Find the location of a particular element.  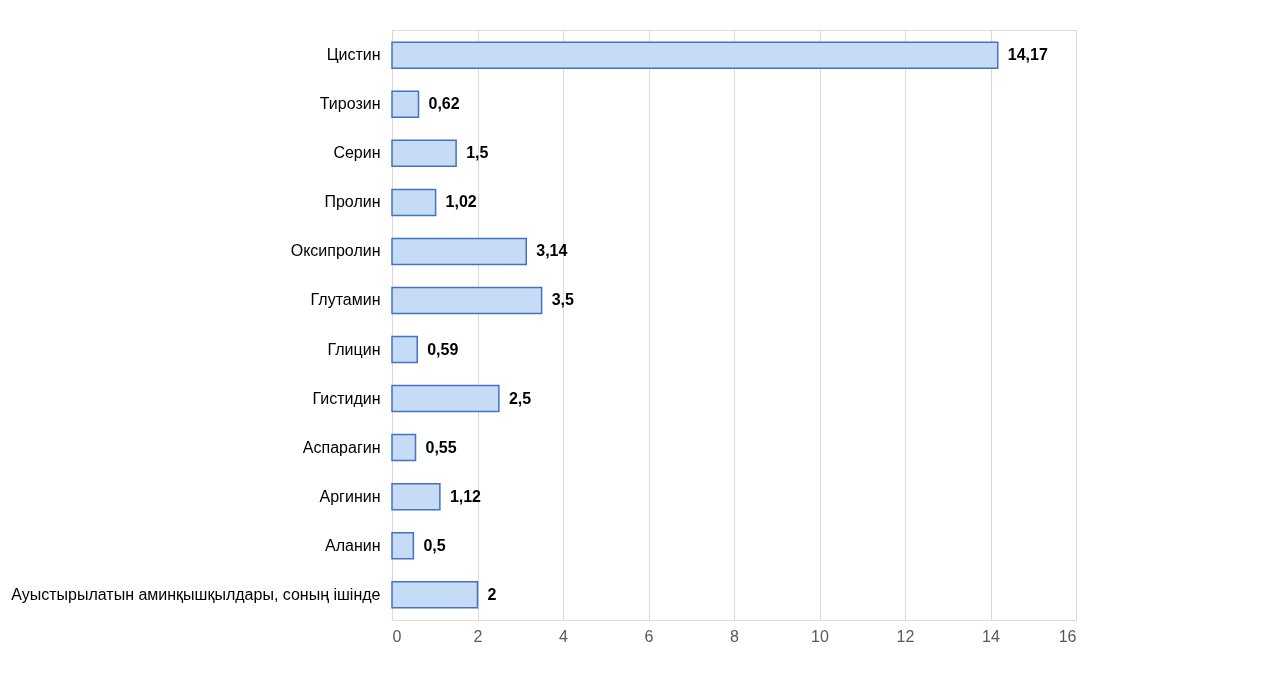

y-tick-label: Цистин is located at coordinates (353, 55).